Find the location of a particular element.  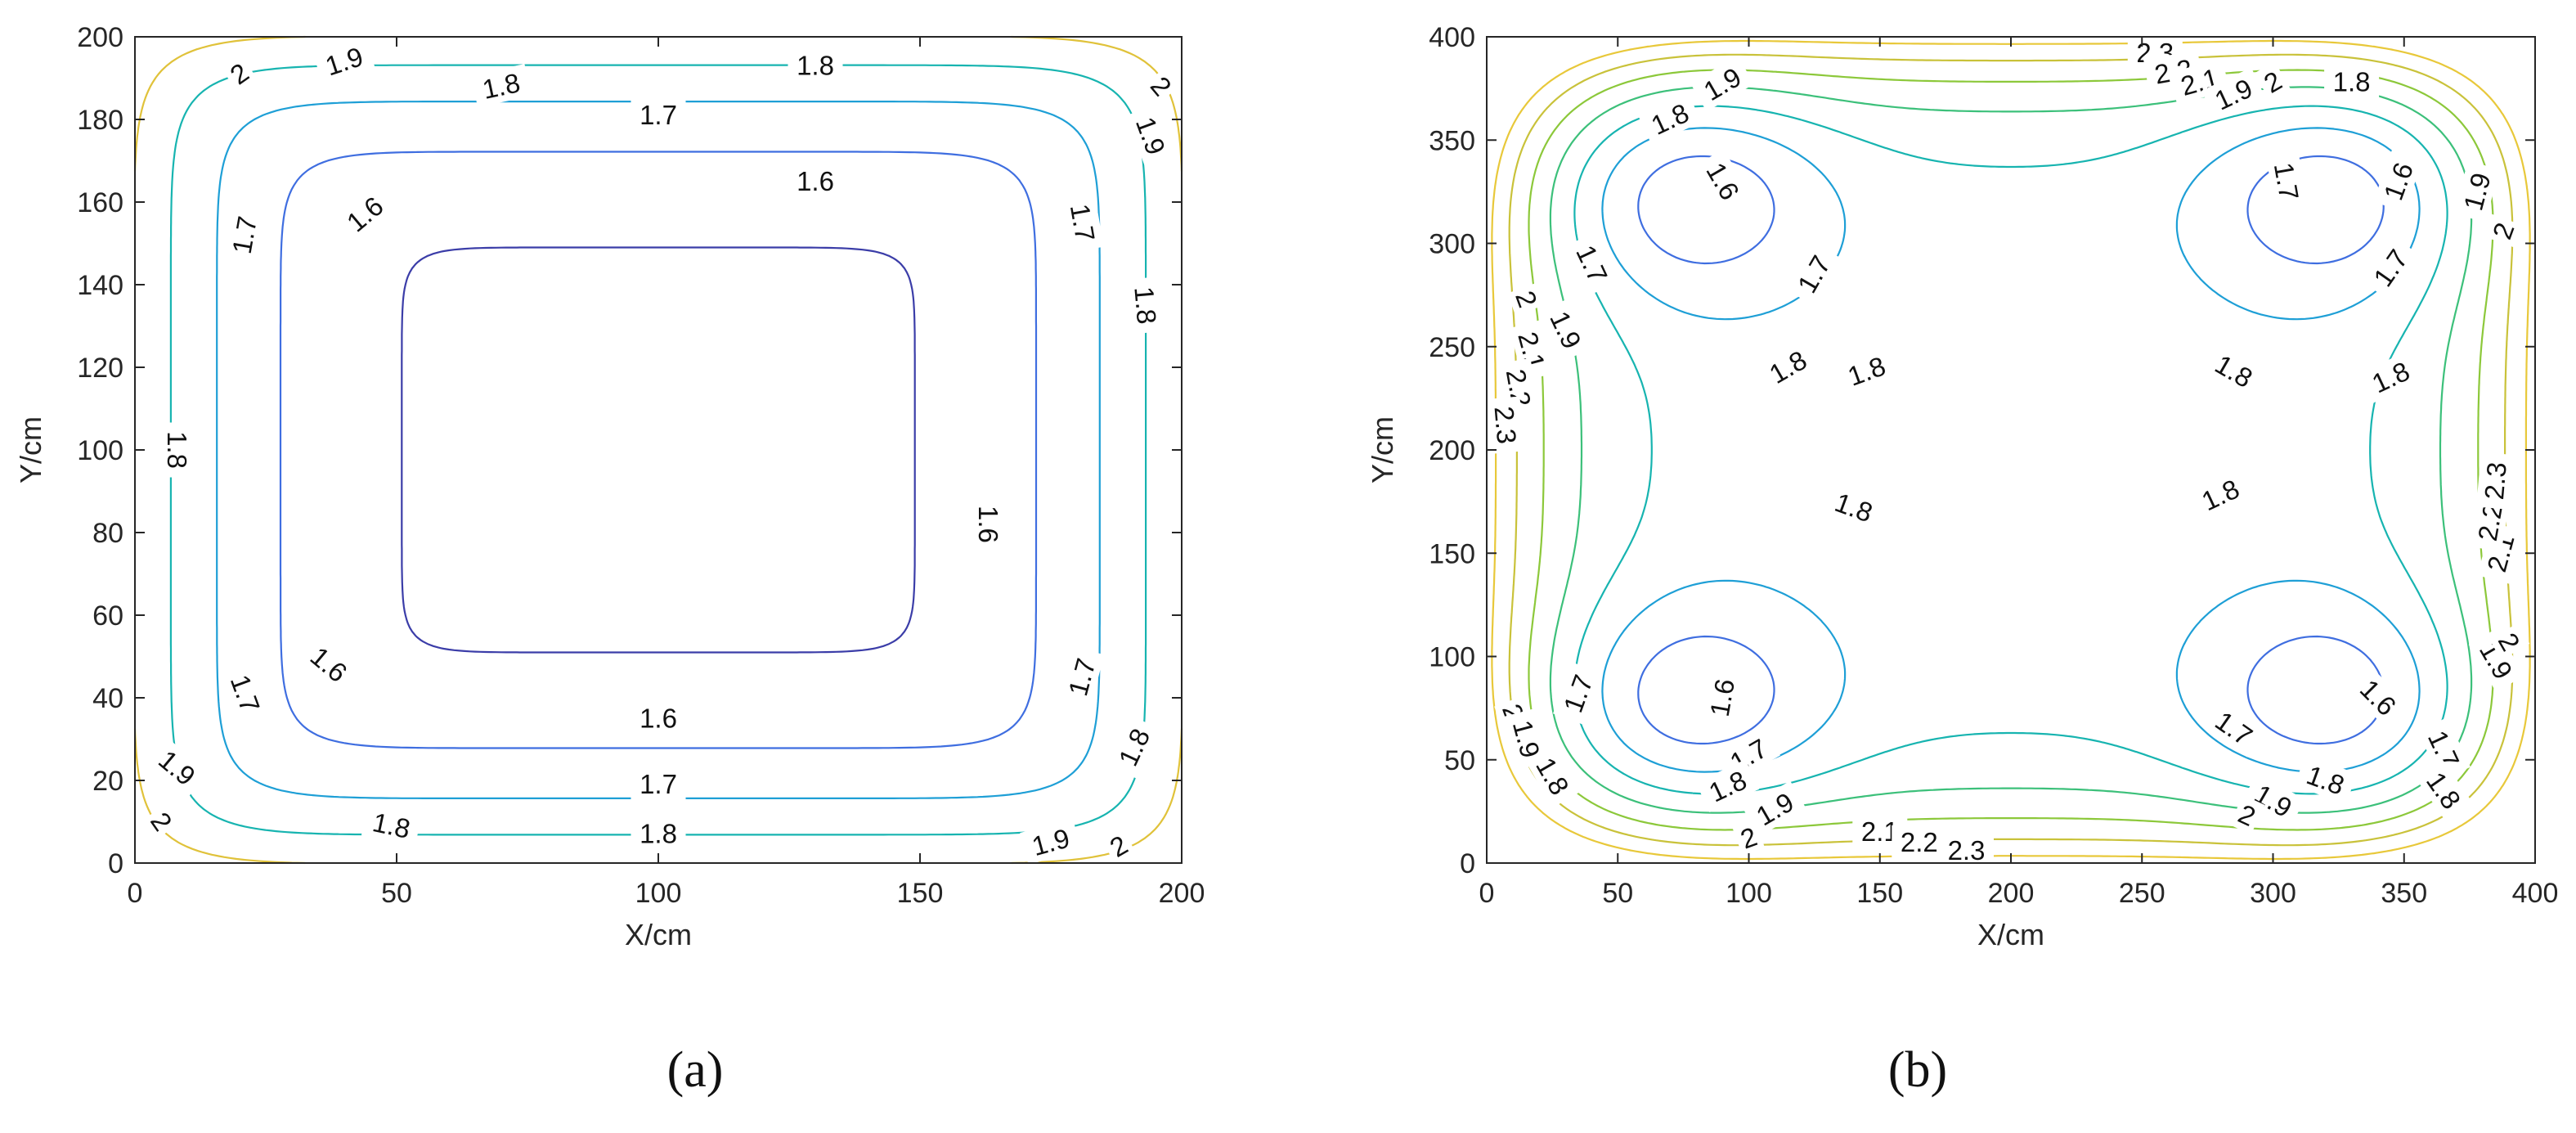

y-tick-label: 80 is located at coordinates (108, 533).